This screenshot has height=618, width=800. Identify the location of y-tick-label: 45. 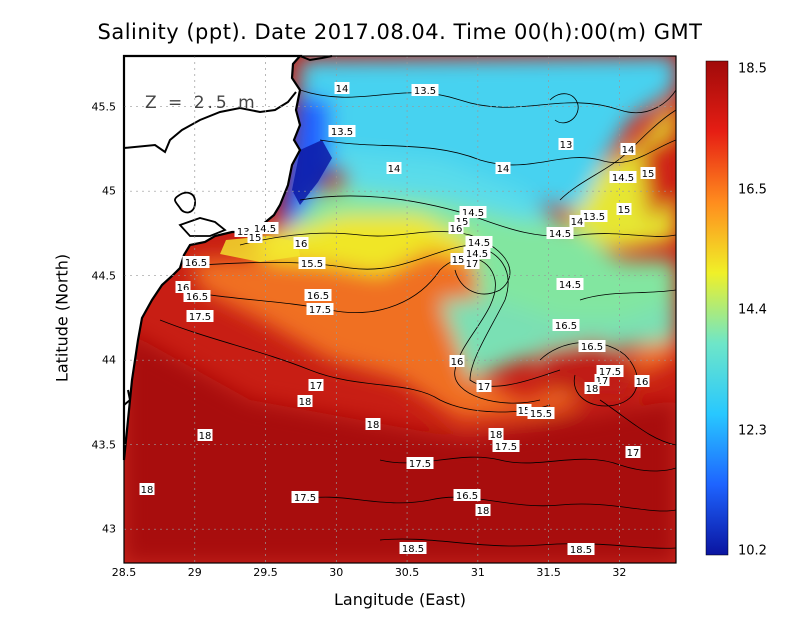
(109, 191).